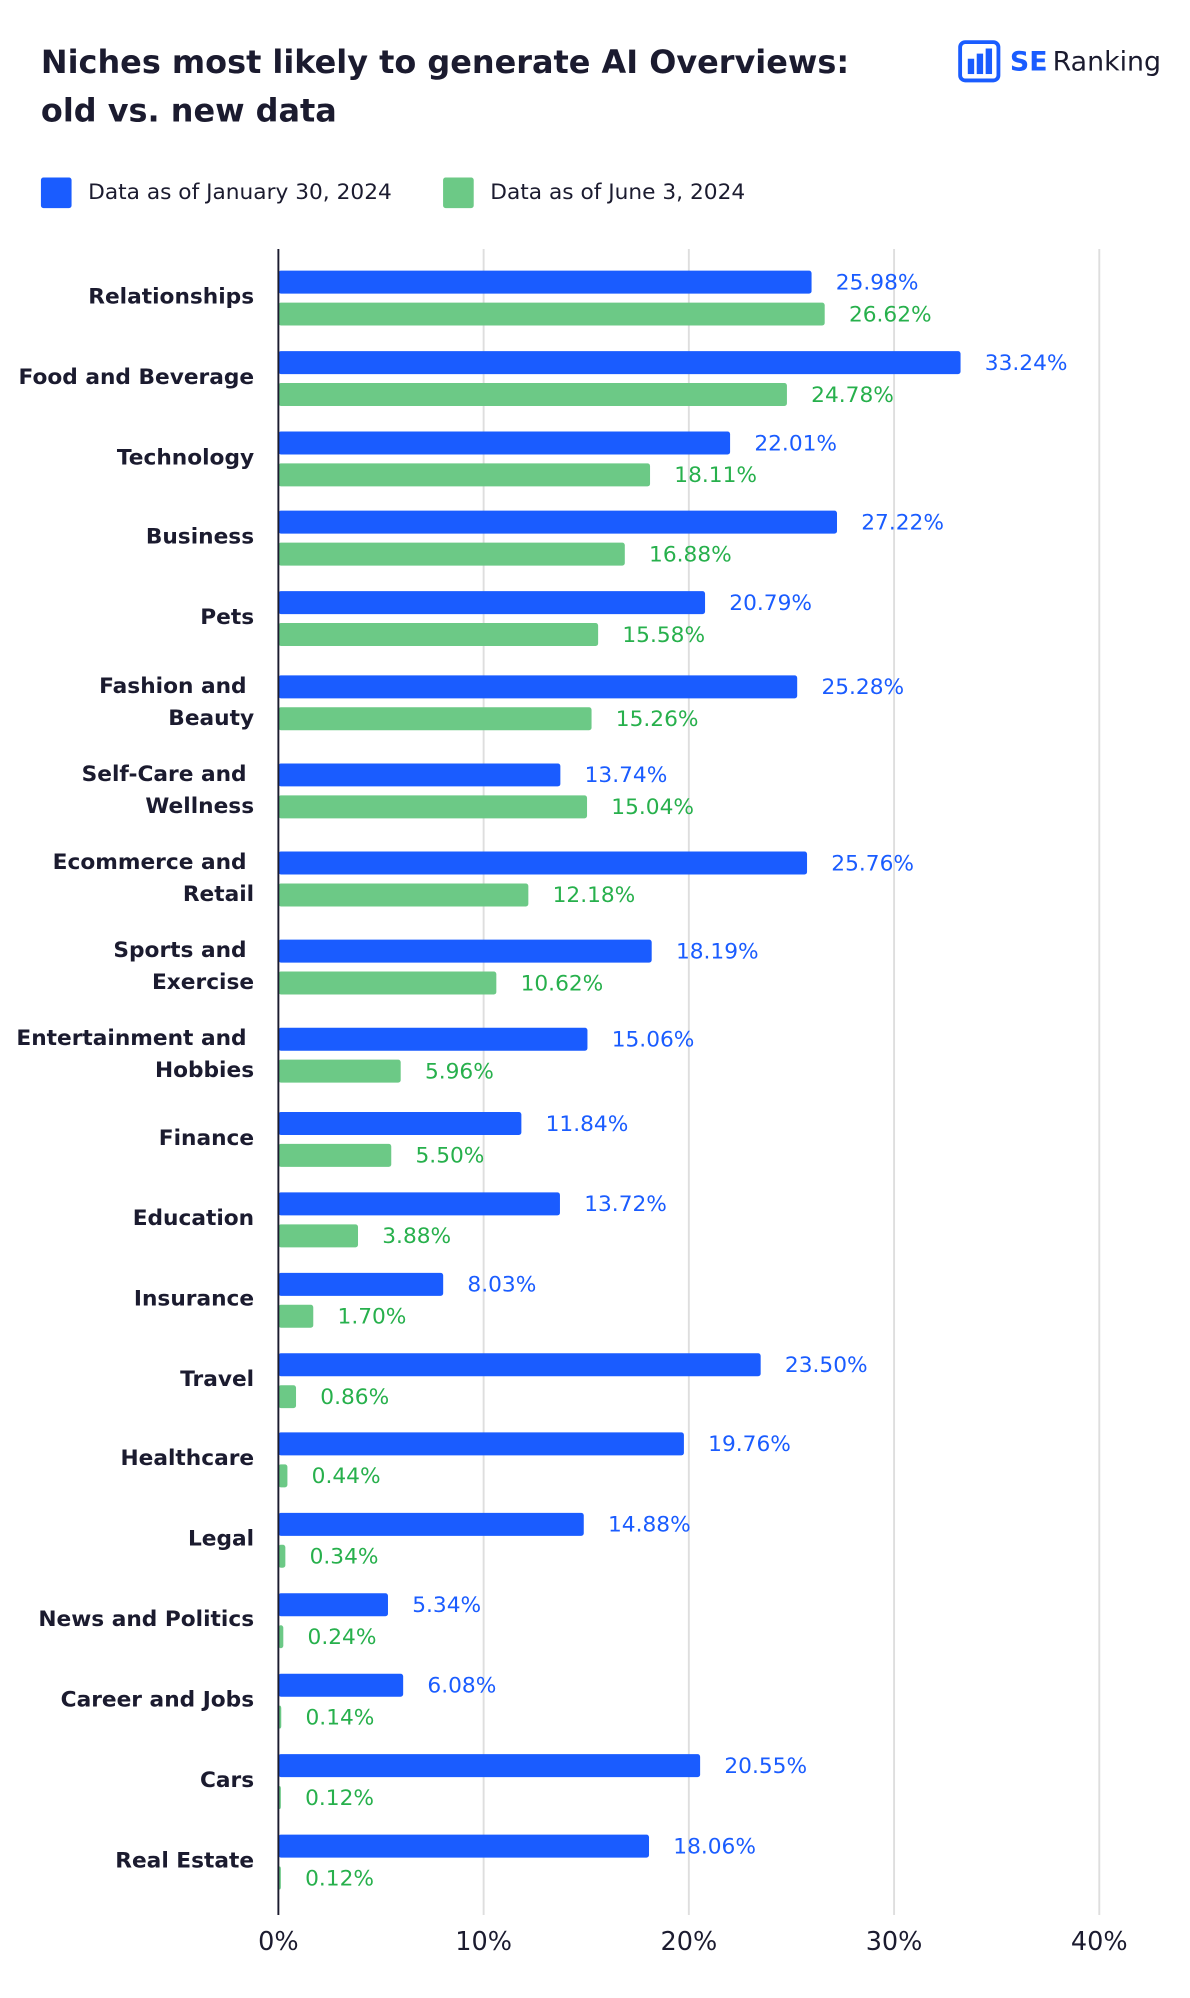 This screenshot has height=1998, width=1190. I want to click on x-tick-label: 20%, so click(688, 1942).